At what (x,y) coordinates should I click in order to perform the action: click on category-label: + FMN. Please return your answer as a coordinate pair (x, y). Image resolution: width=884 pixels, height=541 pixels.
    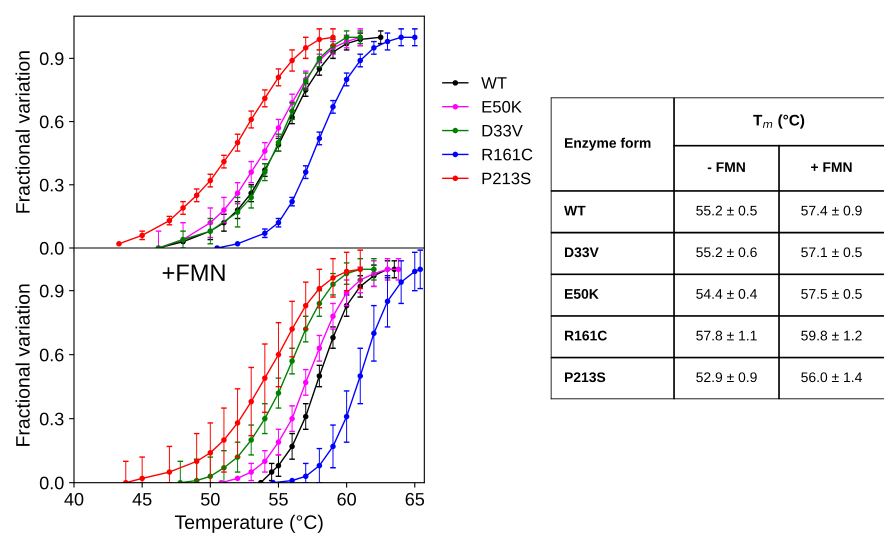
    Looking at the image, I should click on (831, 167).